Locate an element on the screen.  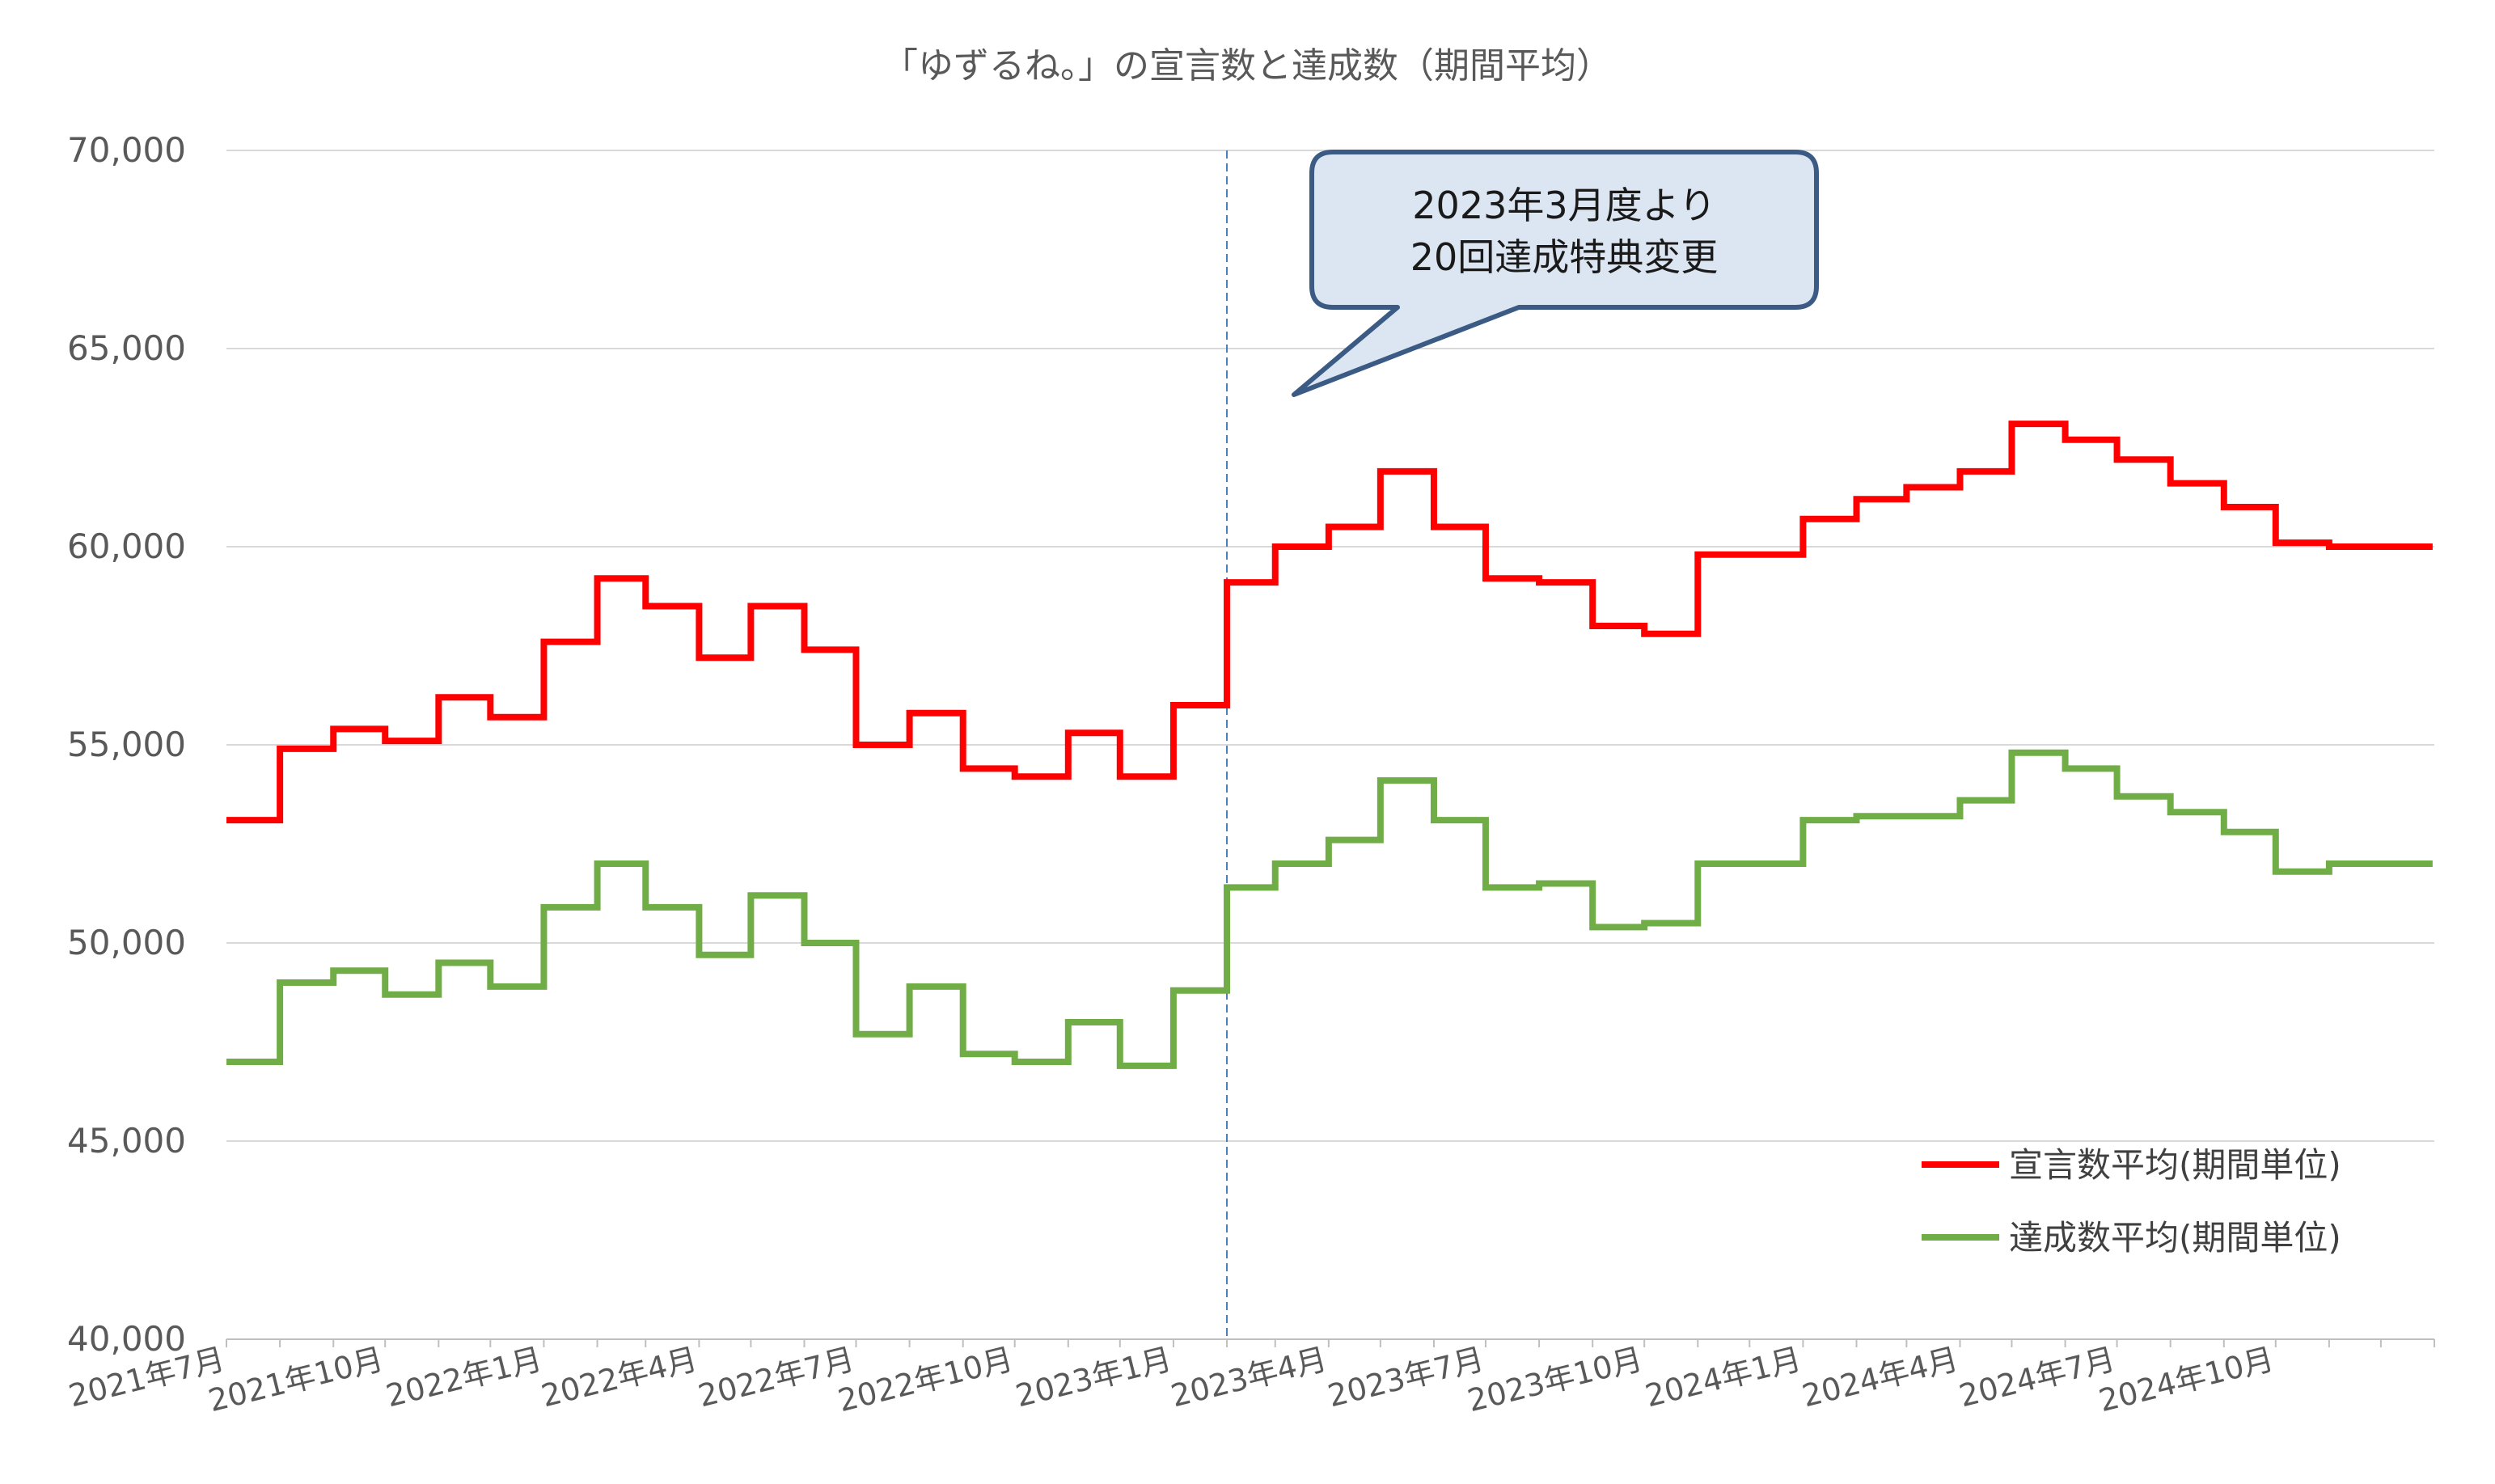
callout-box is located at coordinates (1556, 273).